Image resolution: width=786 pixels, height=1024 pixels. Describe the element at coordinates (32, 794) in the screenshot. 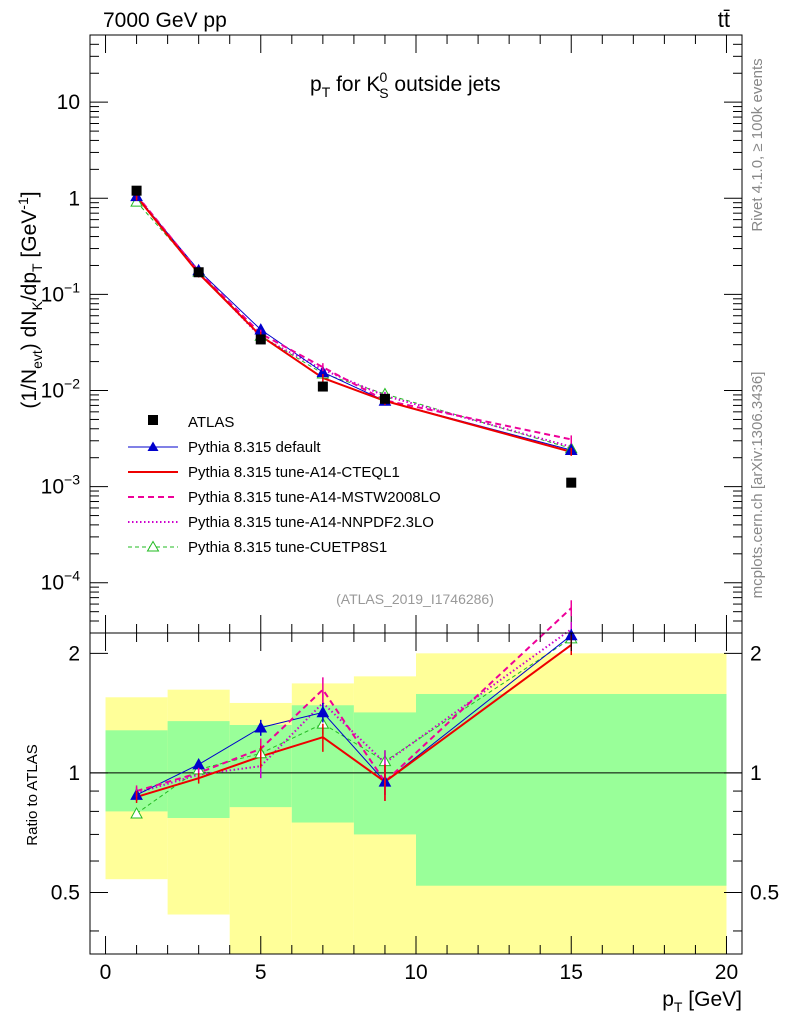

I see `ratio-y-label: Ratio to ATLAS` at that location.